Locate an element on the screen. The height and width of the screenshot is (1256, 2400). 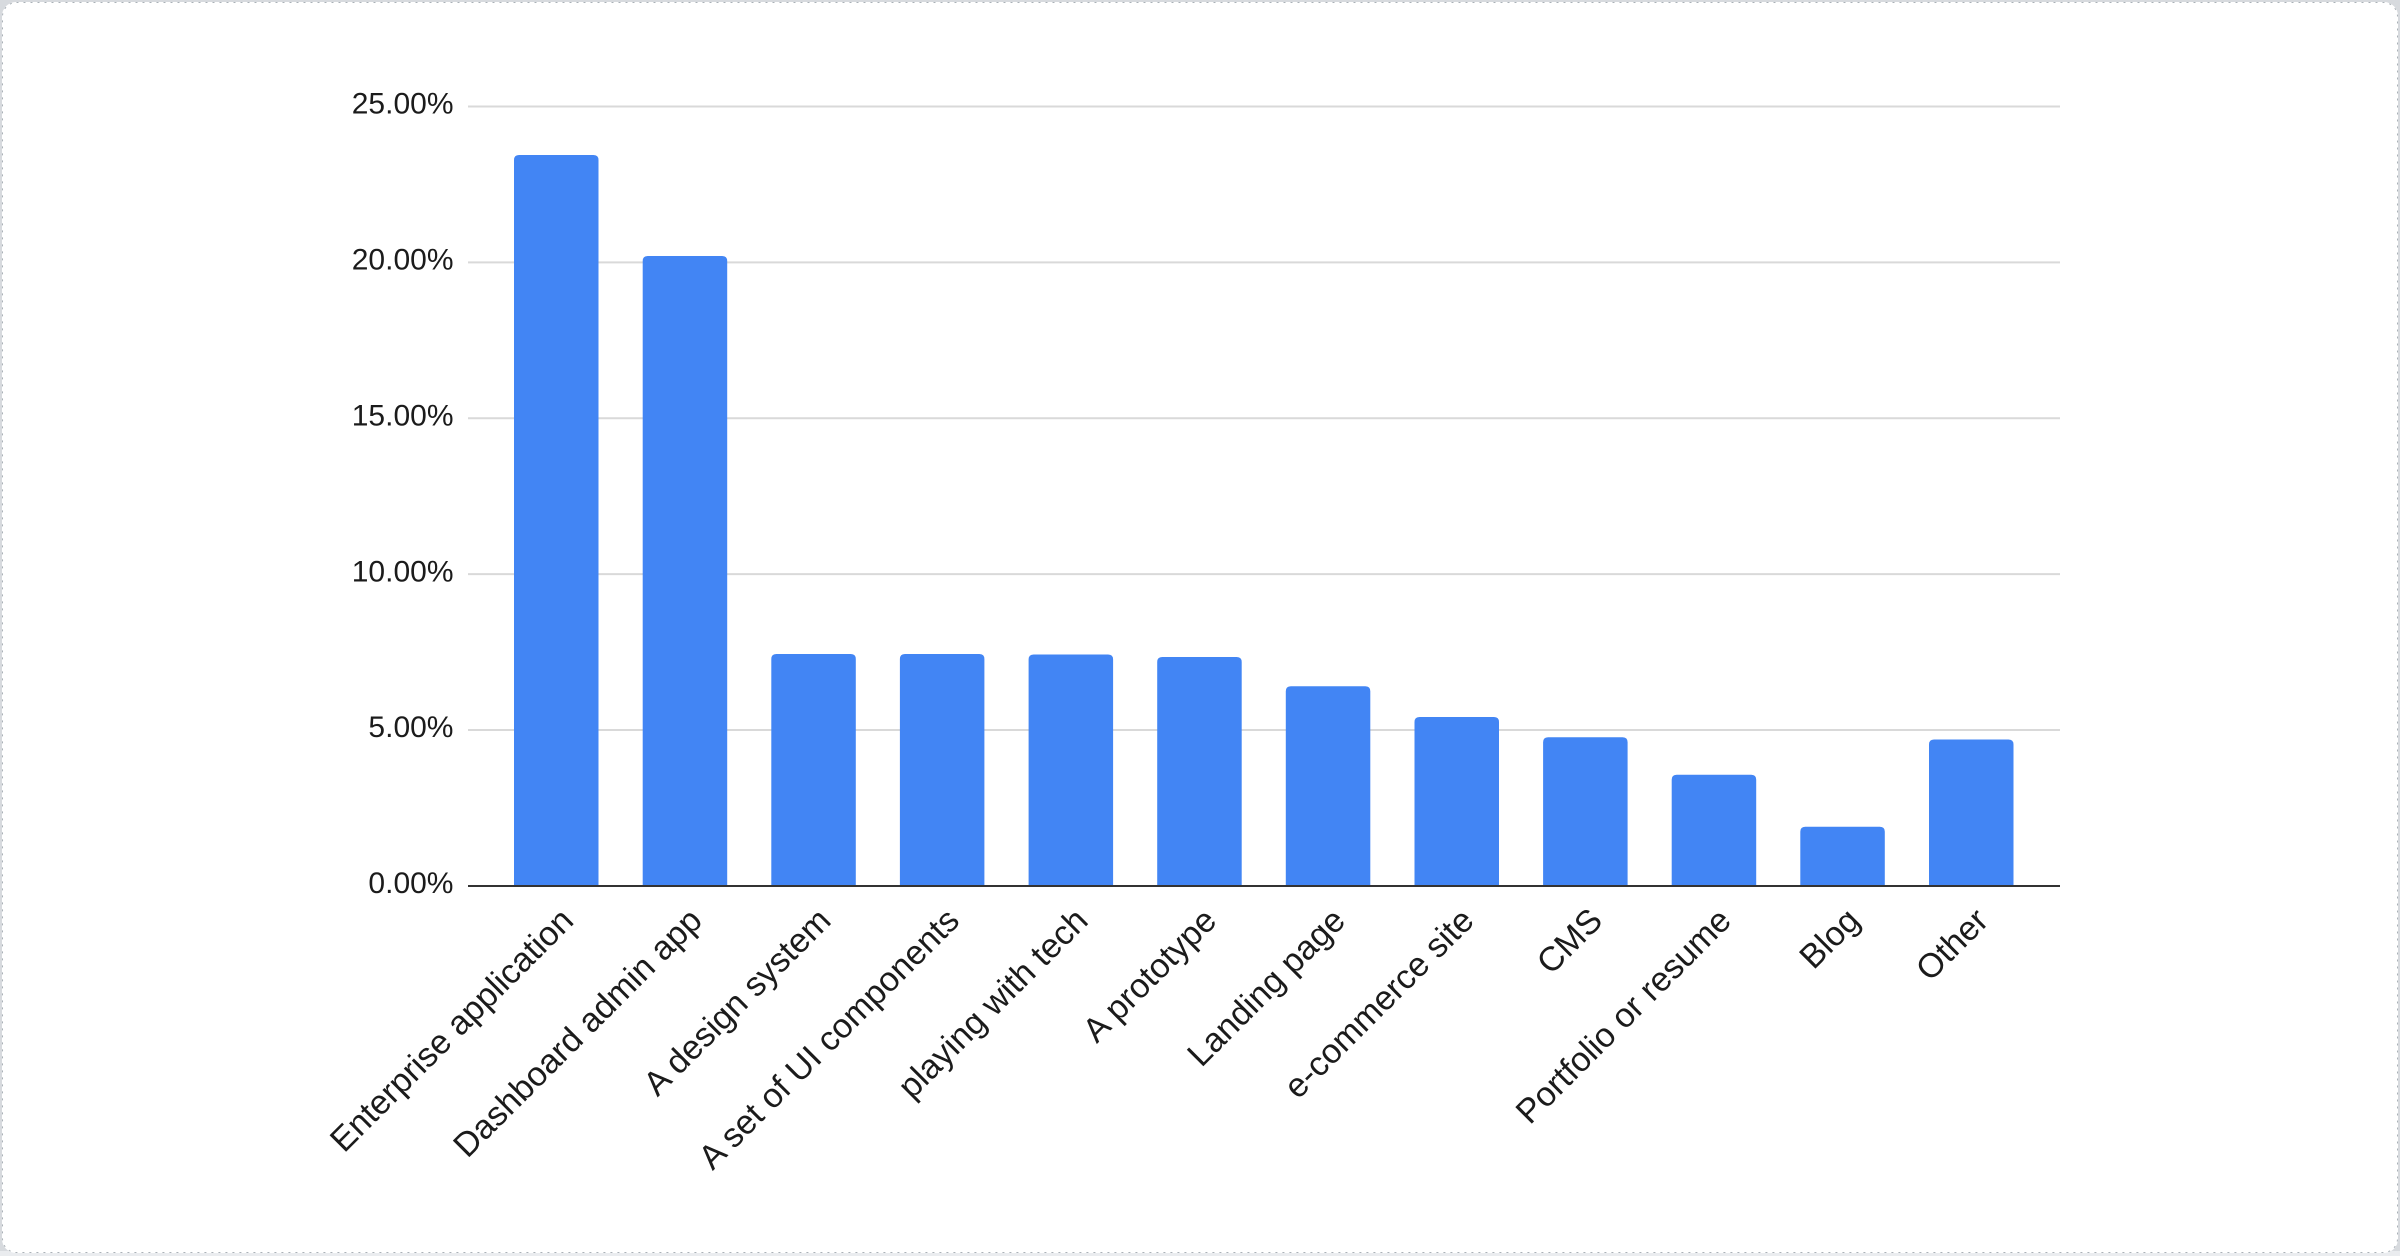
svg-text: 5.00% is located at coordinates (410, 727).